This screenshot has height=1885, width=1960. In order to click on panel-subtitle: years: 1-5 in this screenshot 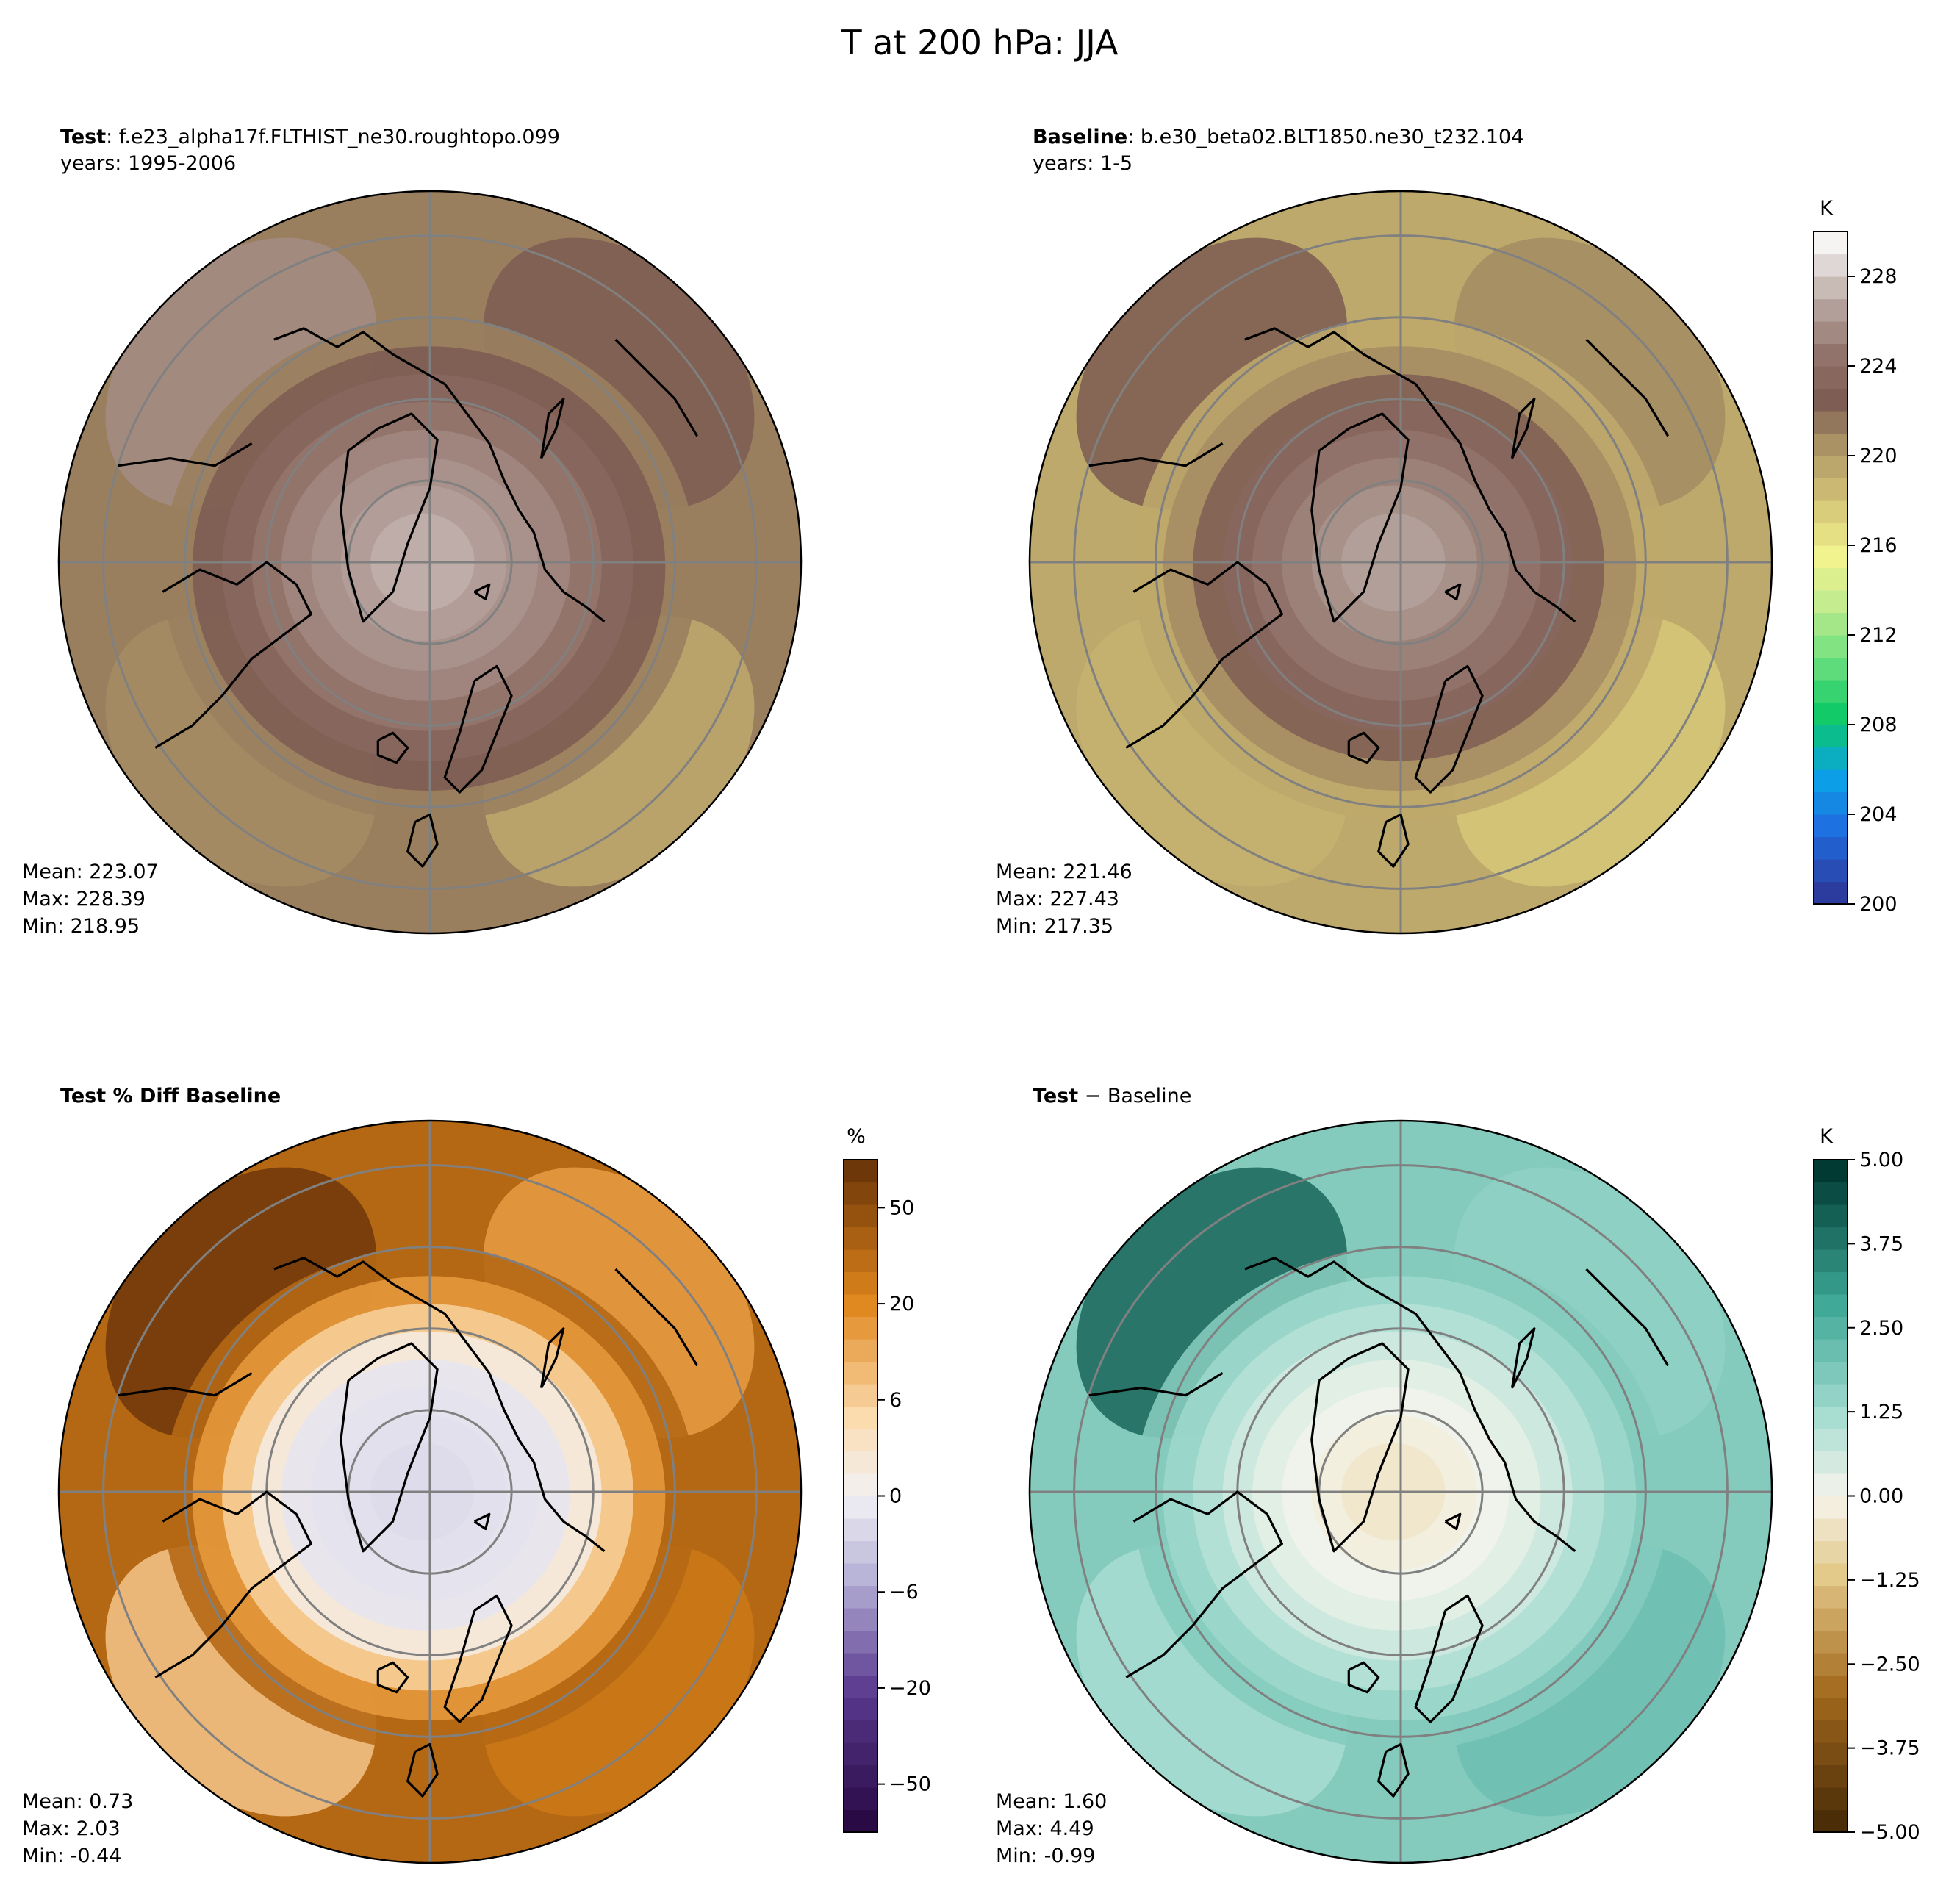, I will do `click(1082, 164)`.